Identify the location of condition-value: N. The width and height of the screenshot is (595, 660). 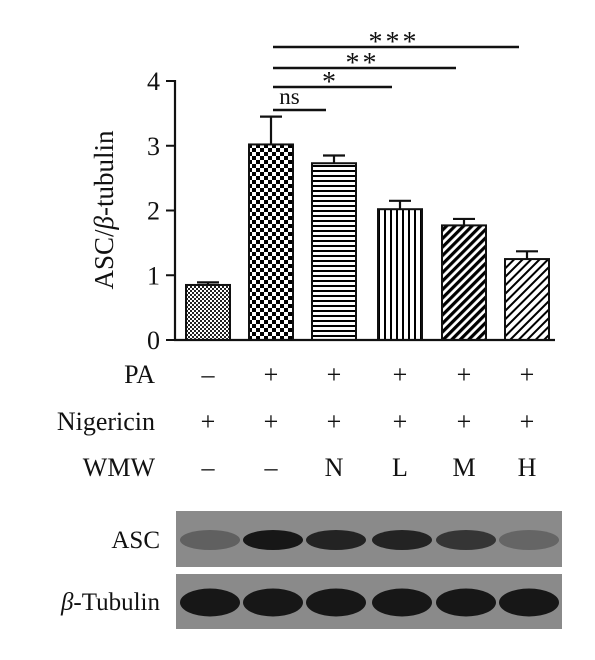
(334, 467).